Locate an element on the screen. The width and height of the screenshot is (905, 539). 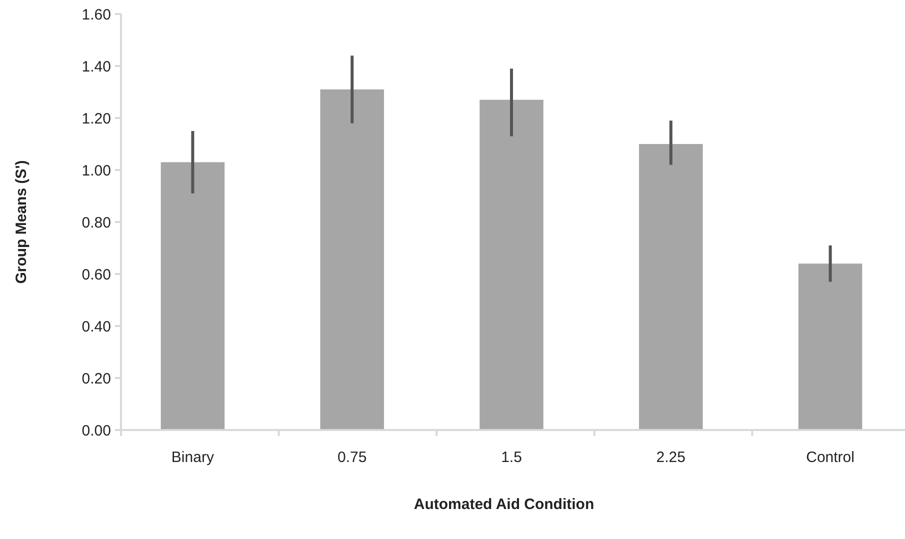
x-tick-label: Control is located at coordinates (830, 457).